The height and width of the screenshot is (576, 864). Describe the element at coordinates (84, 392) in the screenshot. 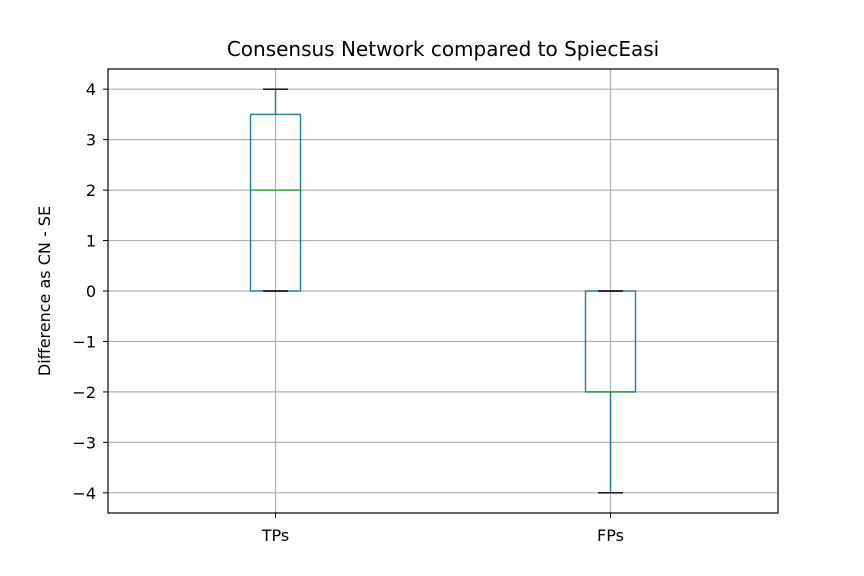

I see `y-tick-label: −2` at that location.